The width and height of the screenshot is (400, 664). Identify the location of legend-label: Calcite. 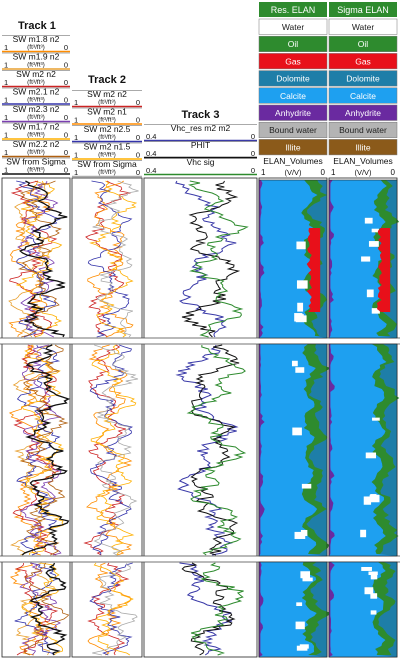
(293, 96).